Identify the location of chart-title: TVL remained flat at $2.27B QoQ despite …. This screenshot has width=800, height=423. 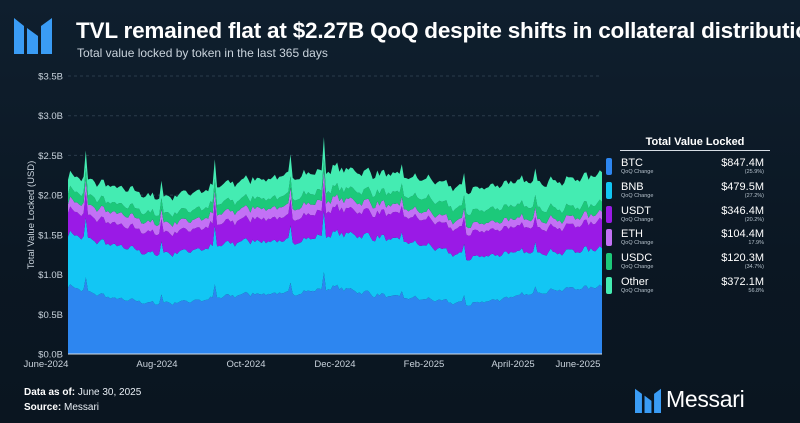
(438, 30).